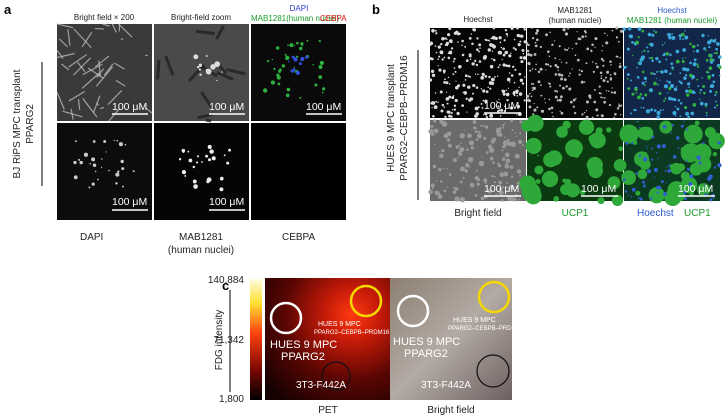  I want to click on scale-label: 100 μM, so click(129, 202).